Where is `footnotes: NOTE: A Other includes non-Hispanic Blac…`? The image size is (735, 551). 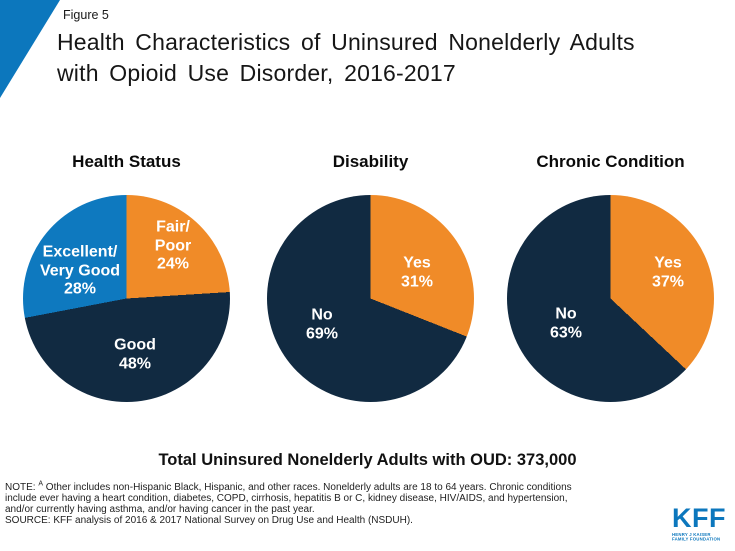 footnotes: NOTE: A Other includes non-Hispanic Blac… is located at coordinates (288, 503).